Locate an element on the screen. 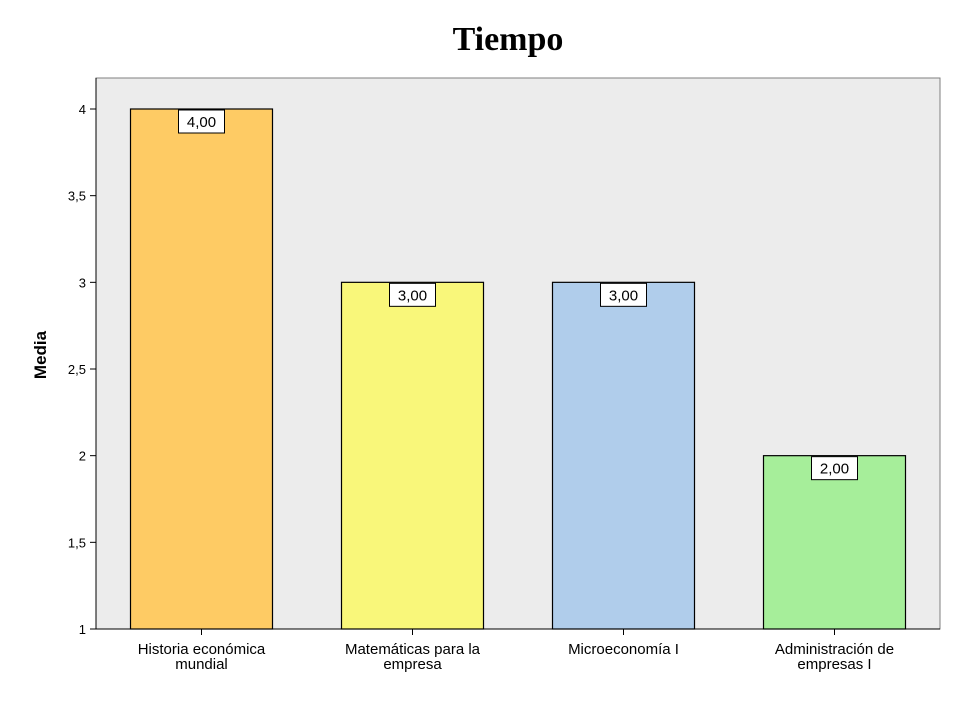  x-tick-label-line: Matemáticas para la is located at coordinates (413, 649).